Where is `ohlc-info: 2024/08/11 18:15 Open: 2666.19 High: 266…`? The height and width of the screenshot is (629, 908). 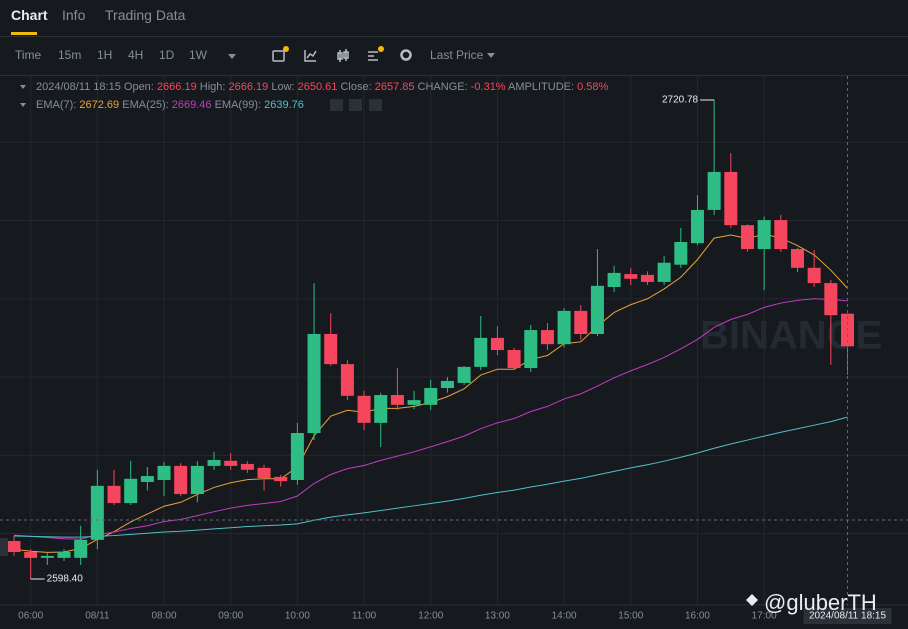 ohlc-info: 2024/08/11 18:15 Open: 2666.19 High: 266… is located at coordinates (322, 87).